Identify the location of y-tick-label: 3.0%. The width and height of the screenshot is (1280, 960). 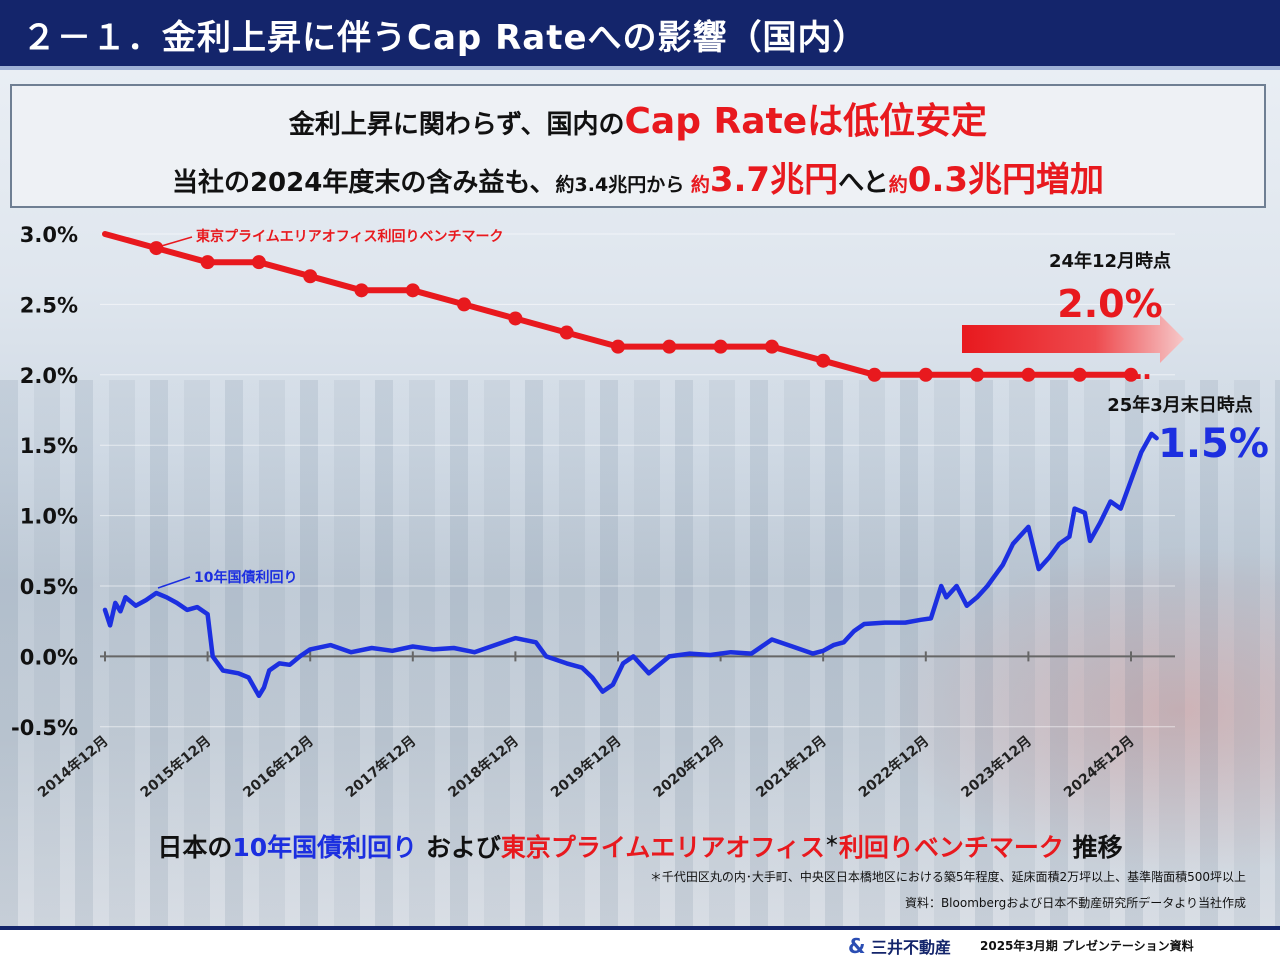
(49, 235).